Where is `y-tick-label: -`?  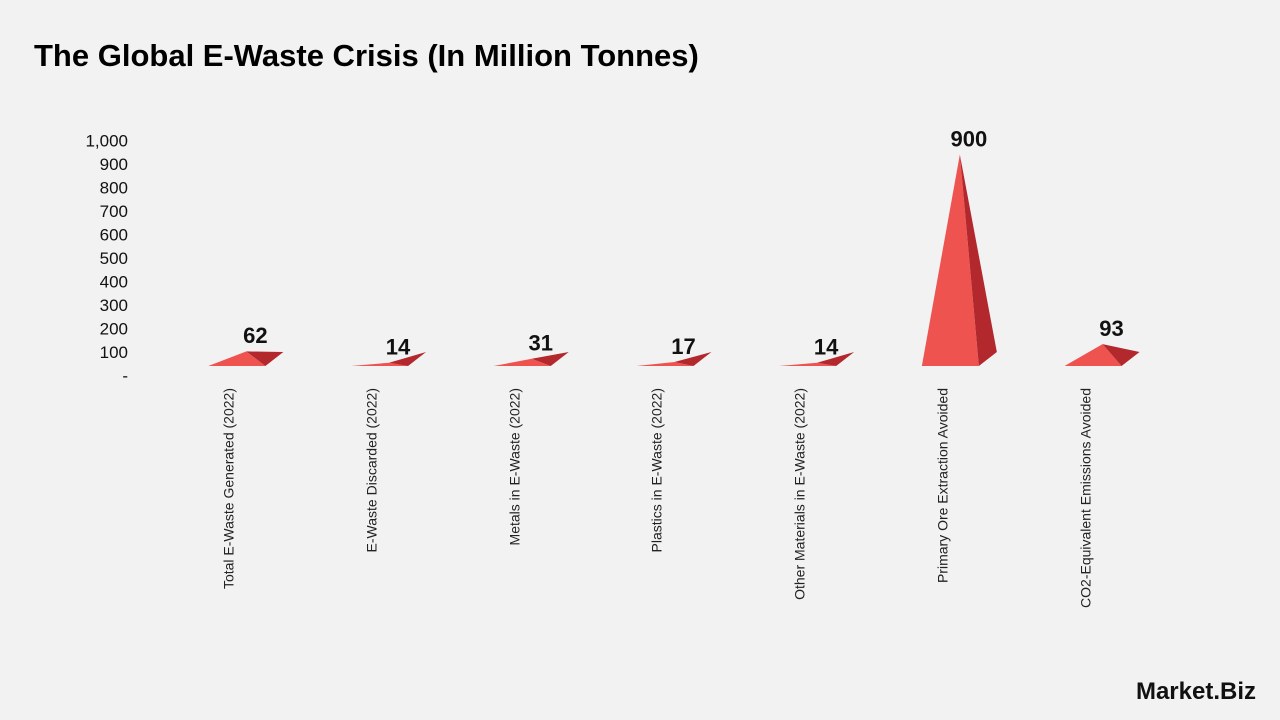 y-tick-label: - is located at coordinates (125, 375).